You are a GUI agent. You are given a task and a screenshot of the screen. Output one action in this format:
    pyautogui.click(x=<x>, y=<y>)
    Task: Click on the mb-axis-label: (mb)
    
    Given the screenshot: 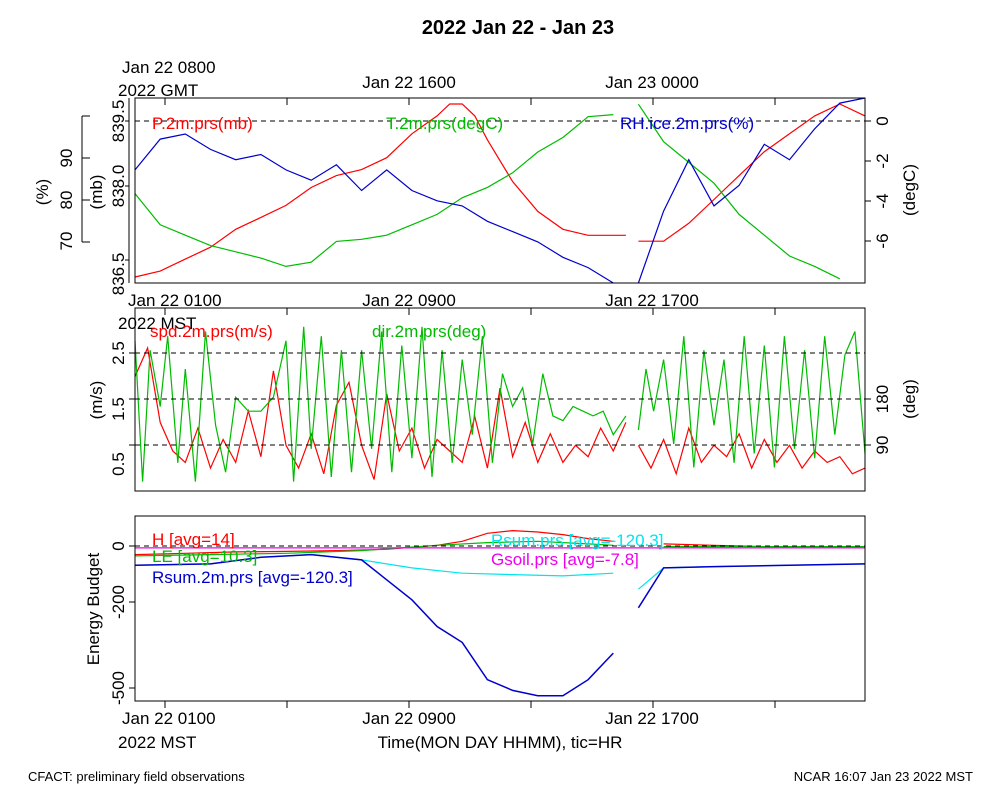 What is the action you would take?
    pyautogui.click(x=96, y=192)
    